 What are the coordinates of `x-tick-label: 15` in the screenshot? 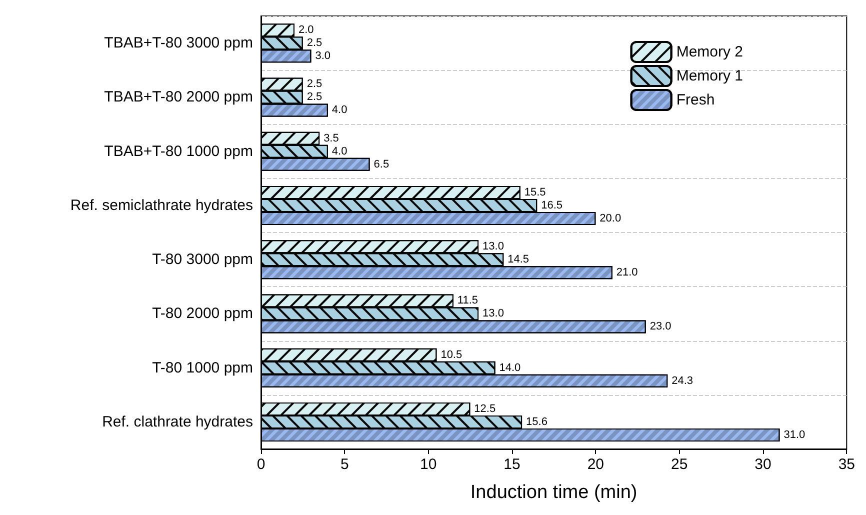 It's located at (512, 464).